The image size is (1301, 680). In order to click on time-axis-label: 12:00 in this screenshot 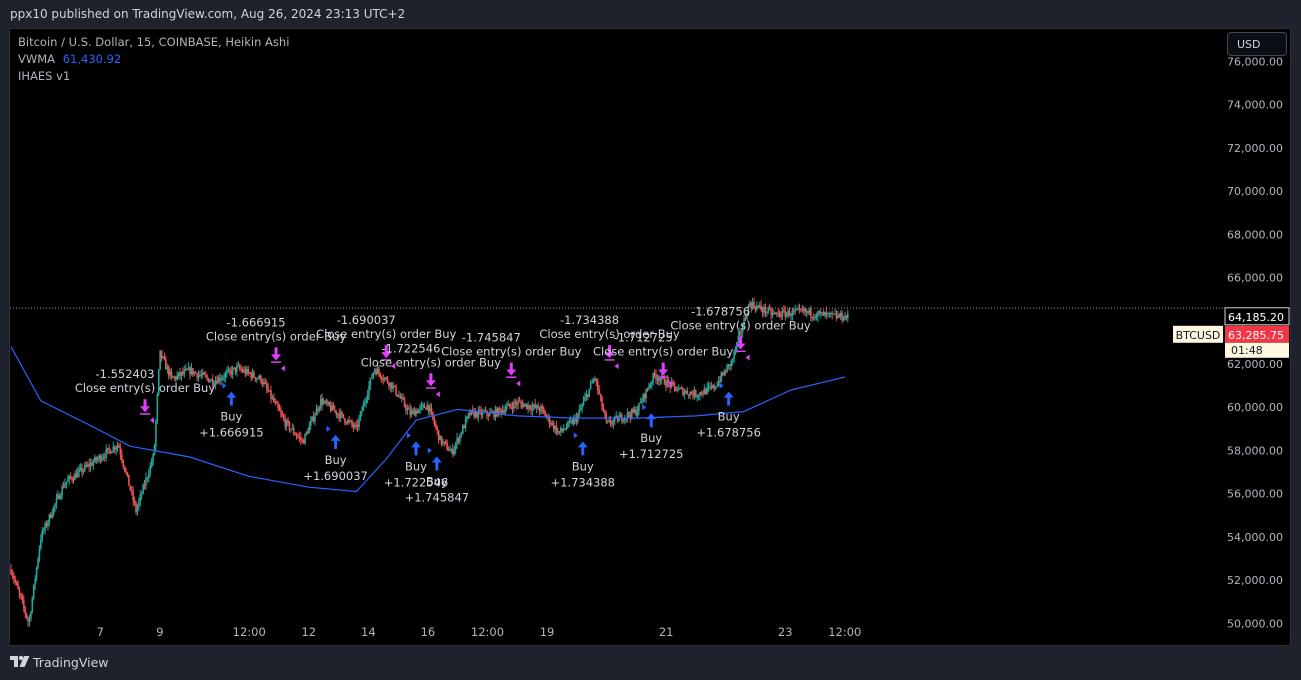, I will do `click(249, 632)`.